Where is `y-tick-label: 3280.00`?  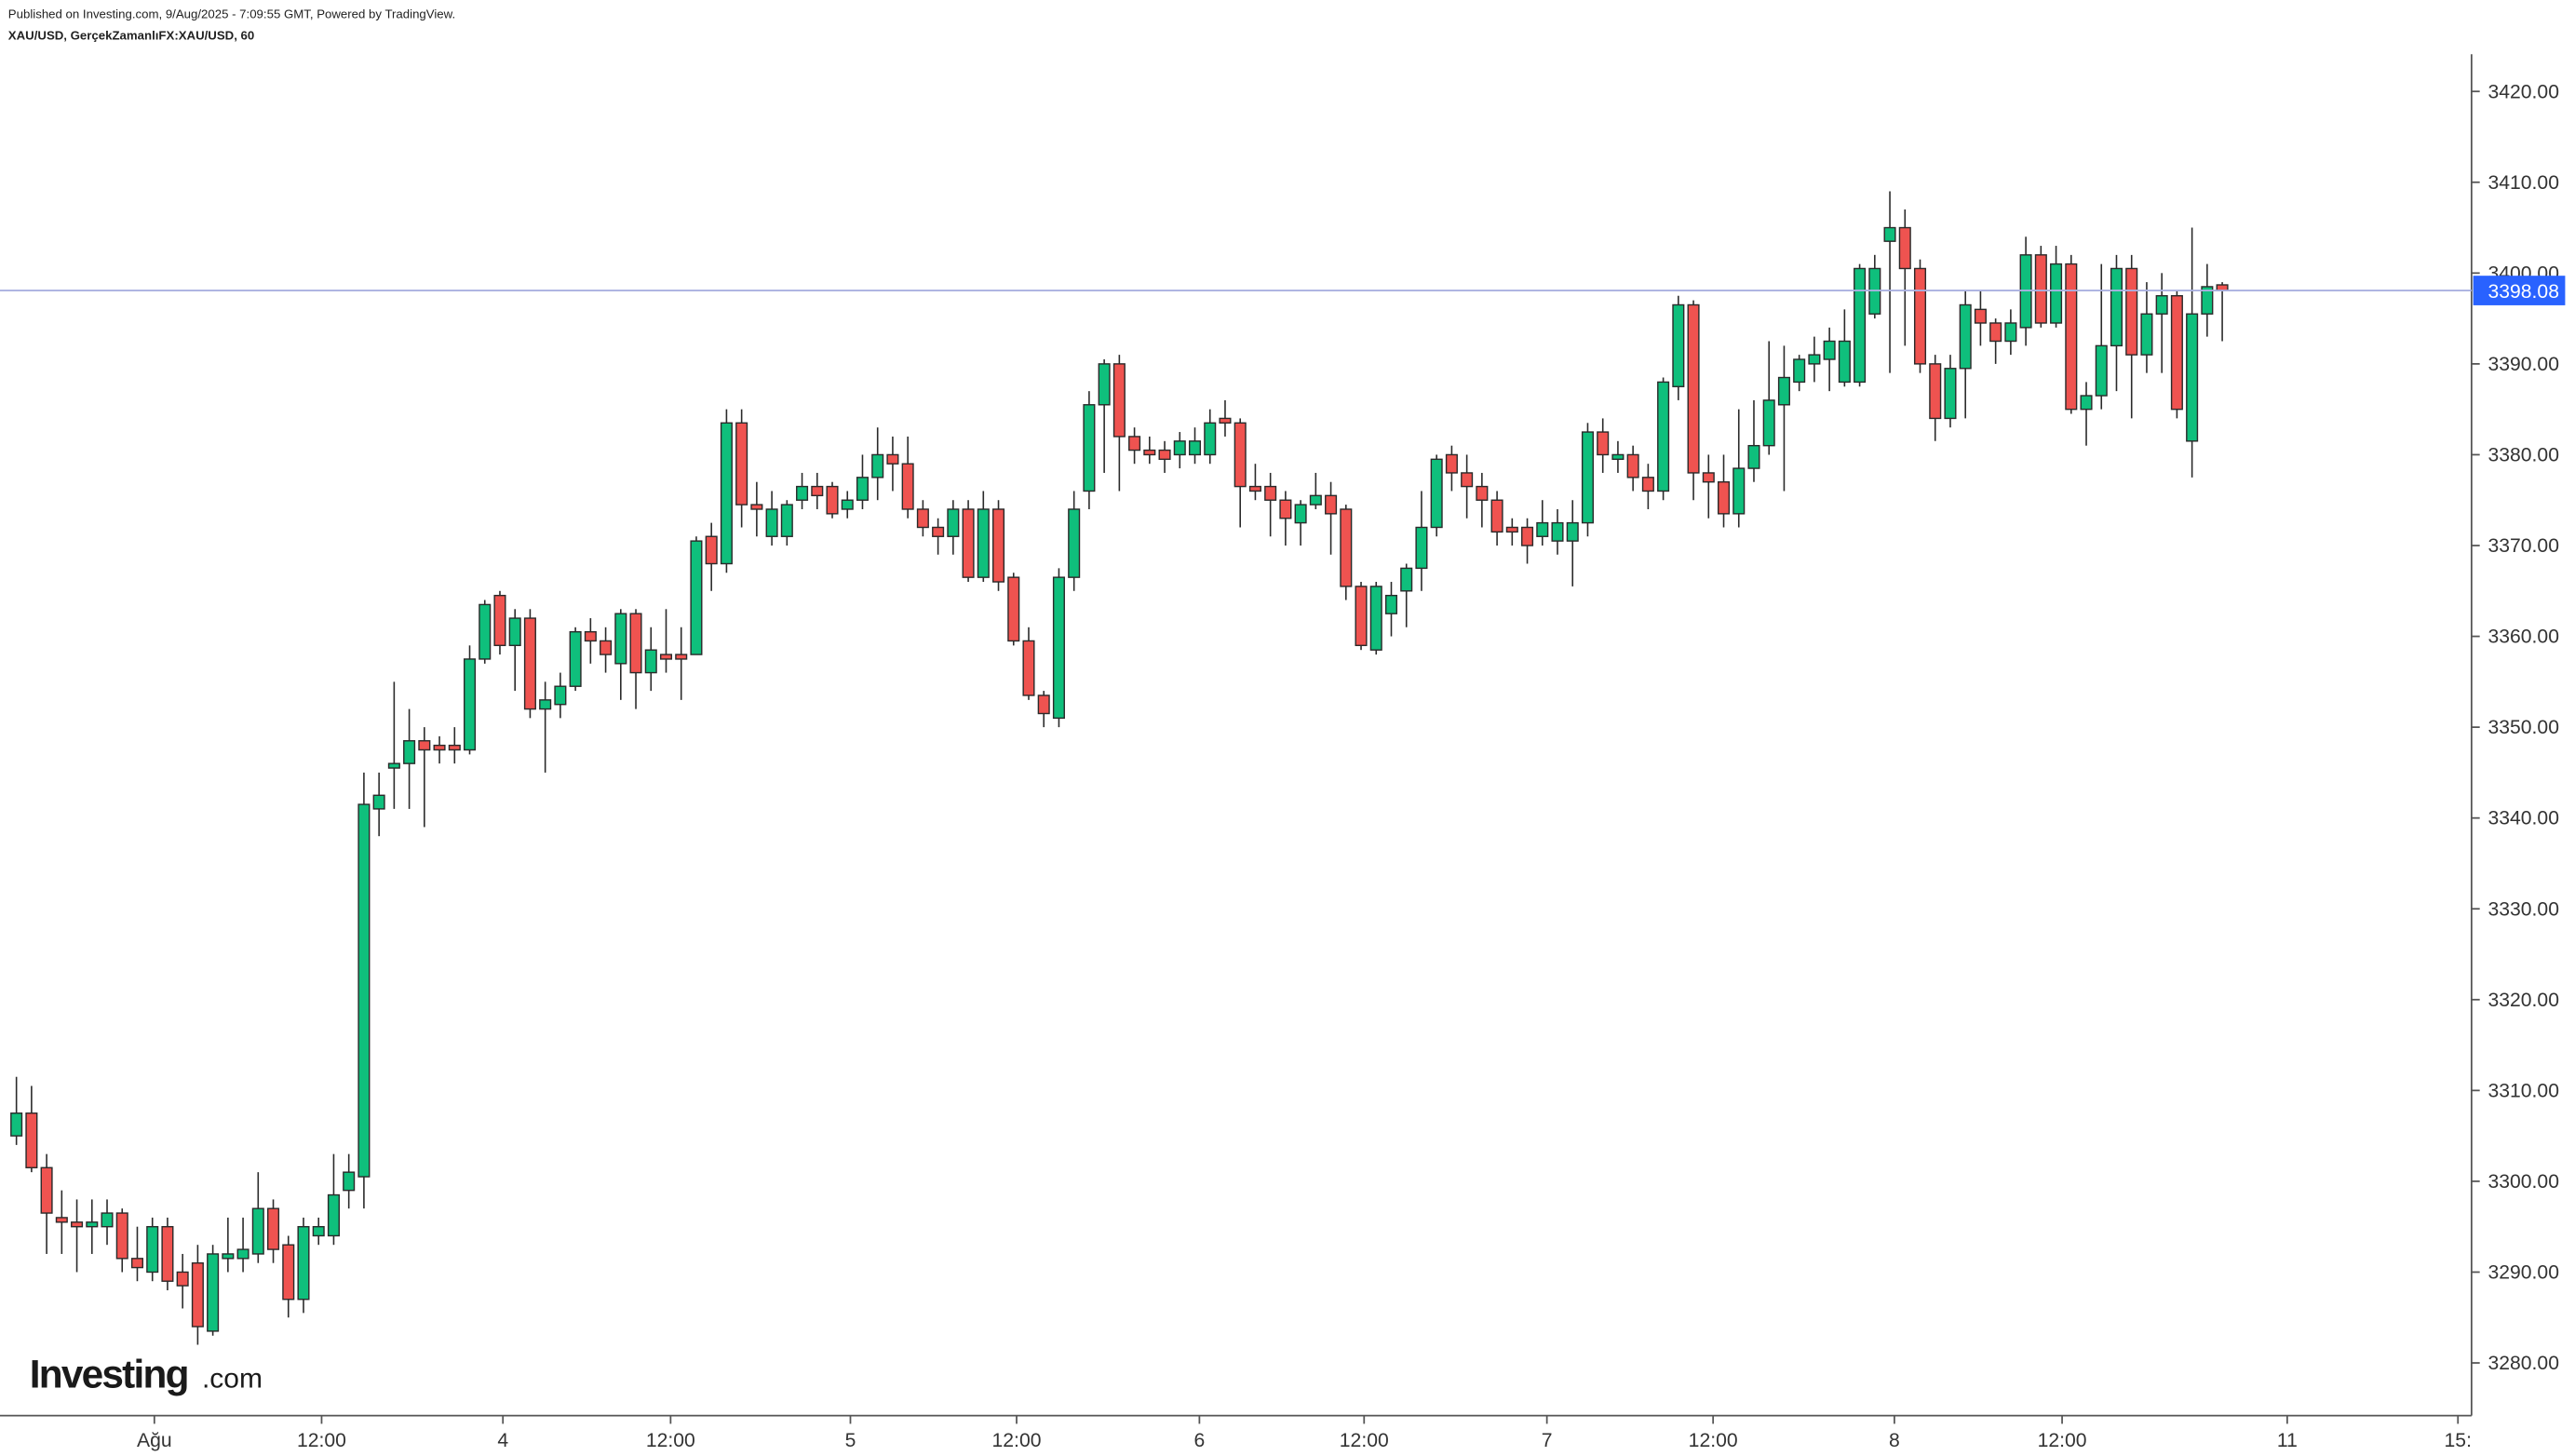
y-tick-label: 3280.00 is located at coordinates (2523, 1363).